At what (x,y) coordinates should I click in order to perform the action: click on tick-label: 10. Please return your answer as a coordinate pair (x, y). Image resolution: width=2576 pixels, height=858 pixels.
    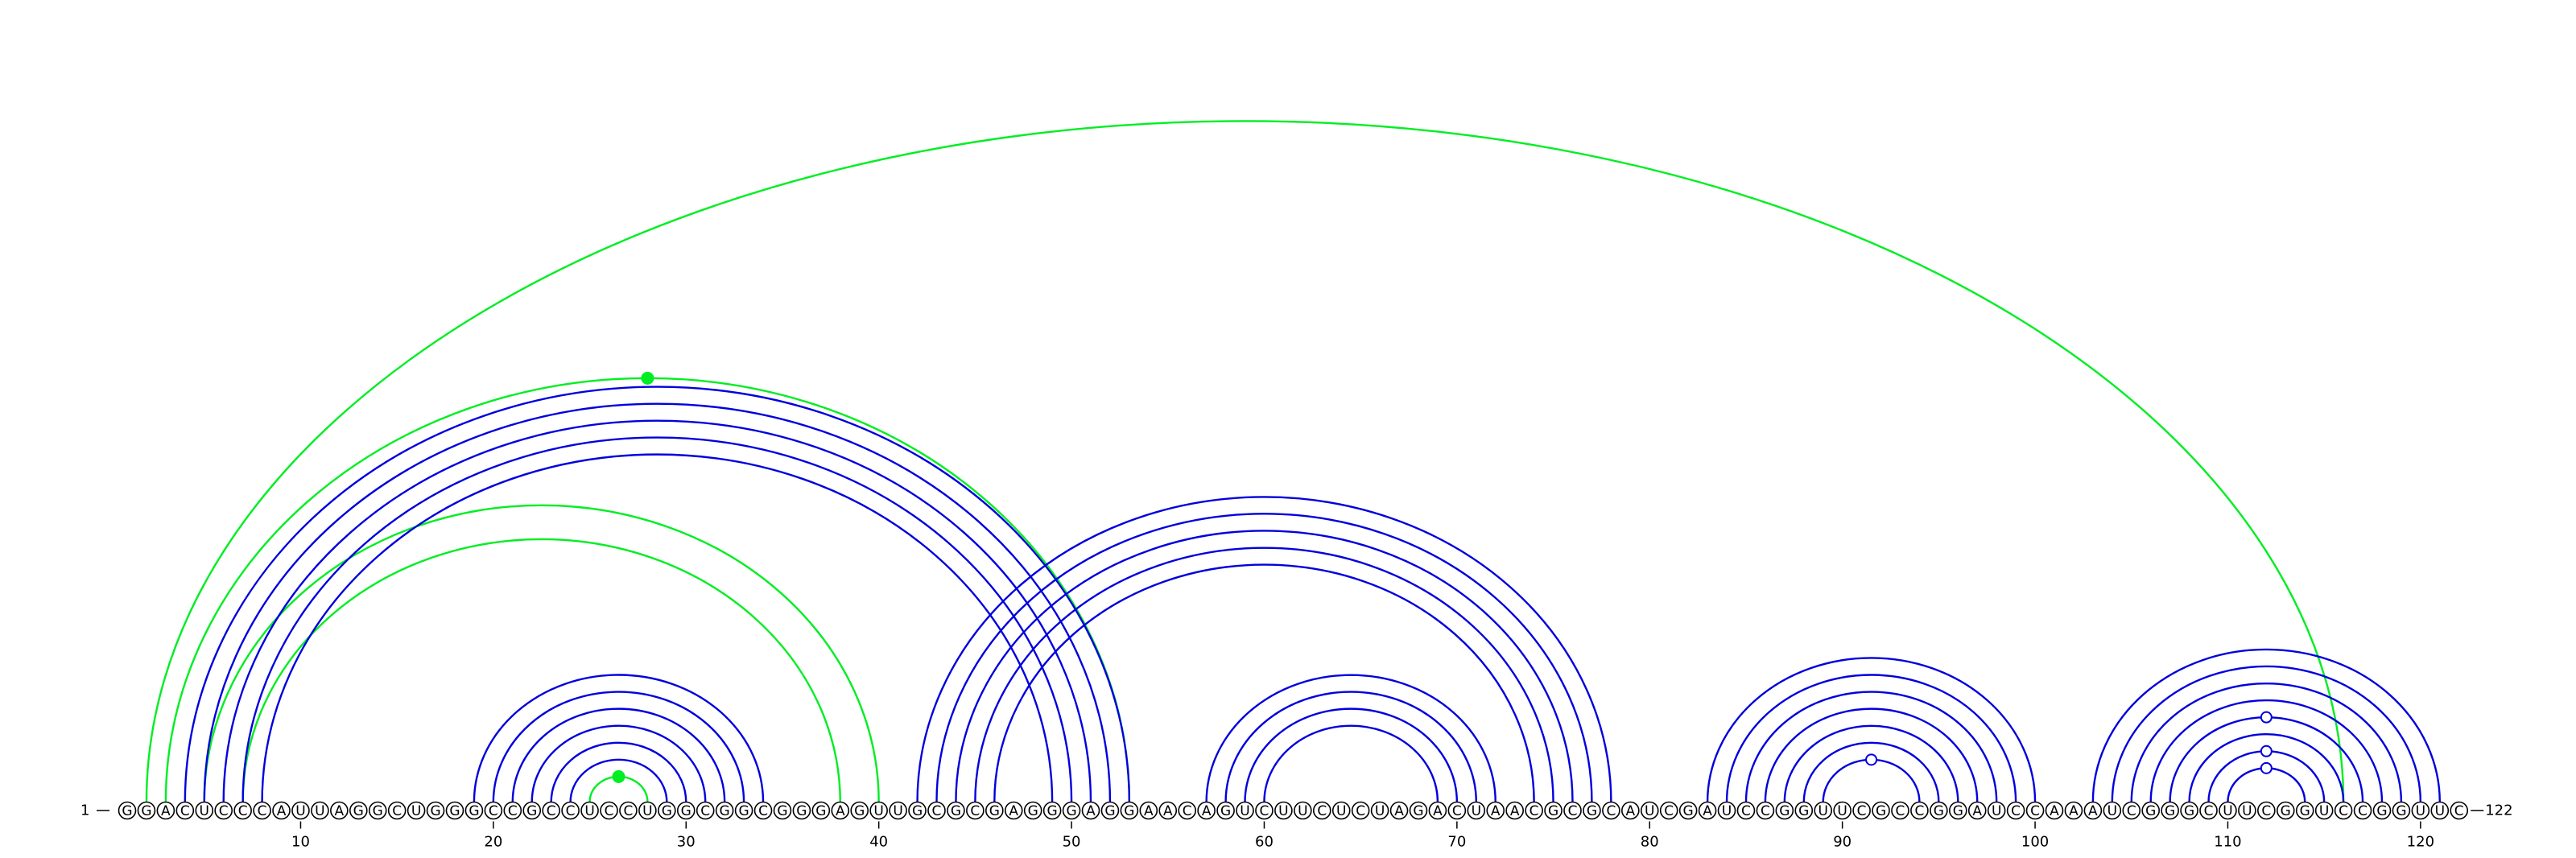
    Looking at the image, I should click on (300, 842).